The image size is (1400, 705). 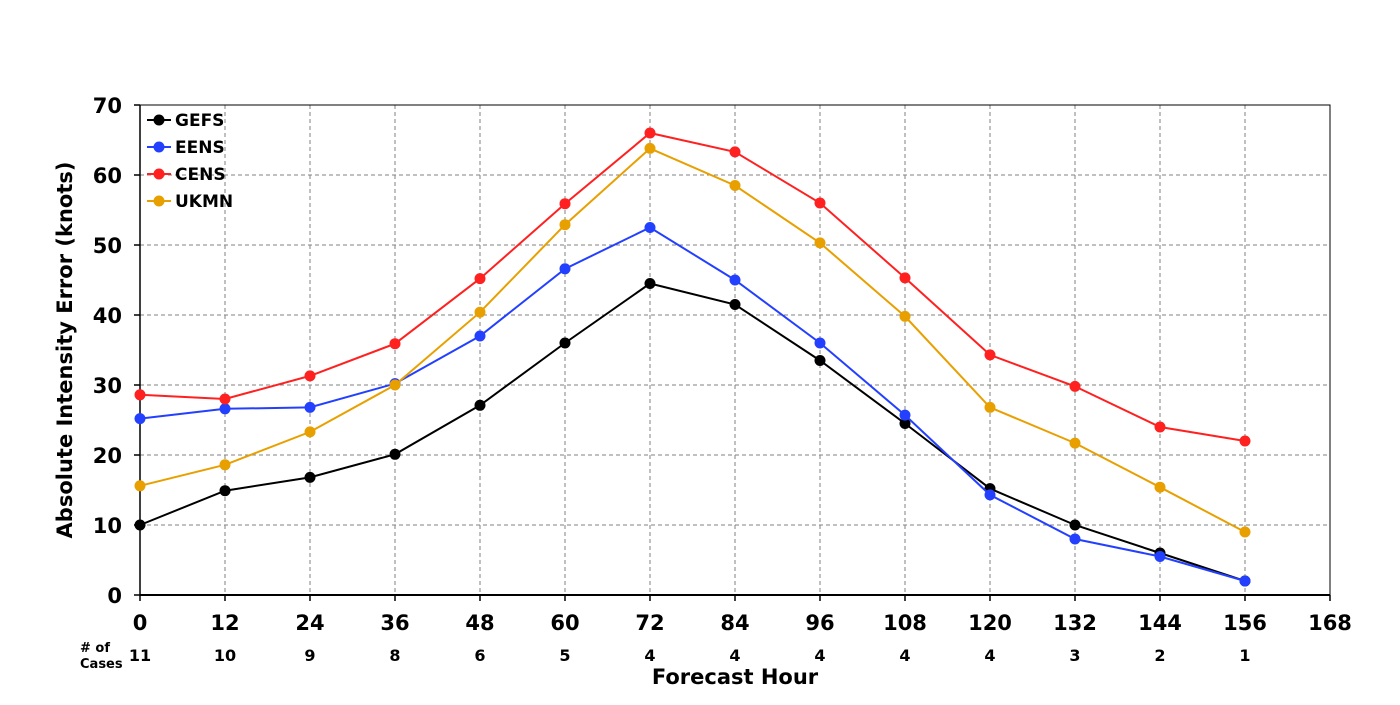 I want to click on y-tick-label: 50, so click(x=107, y=246).